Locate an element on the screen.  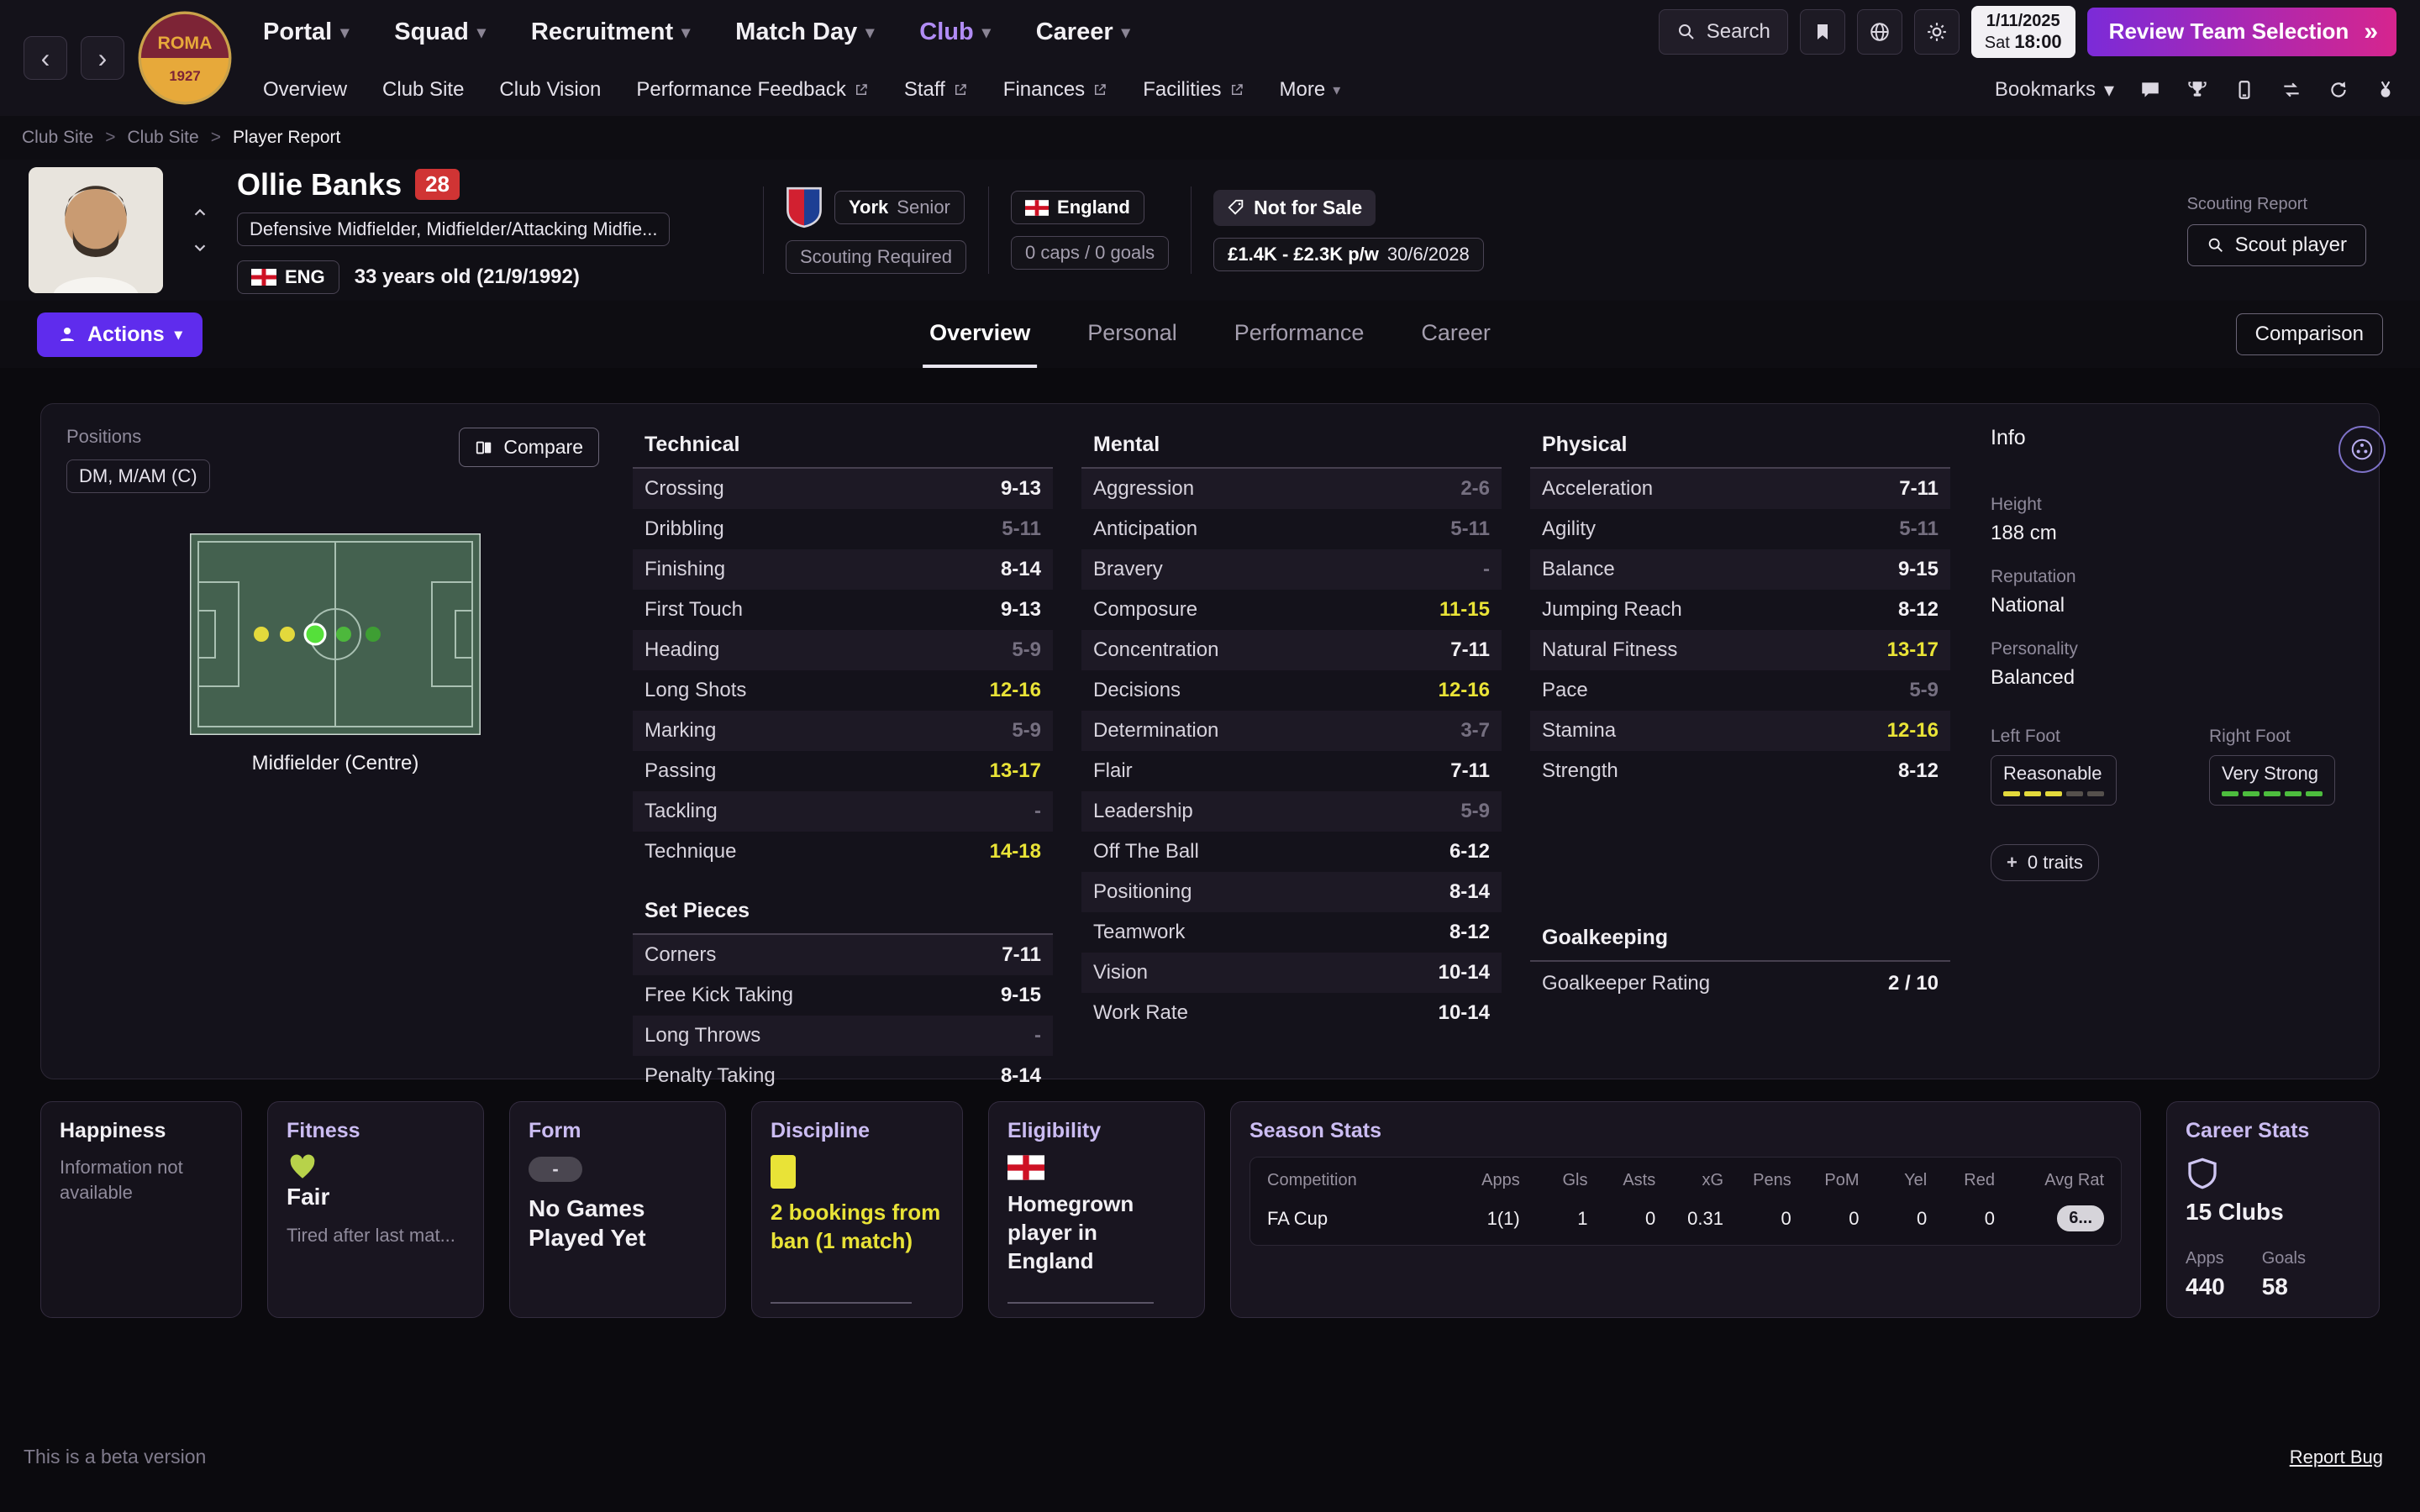
game-date-button: 1/11/2025 Sat 18:00 is located at coordinates (2023, 32).